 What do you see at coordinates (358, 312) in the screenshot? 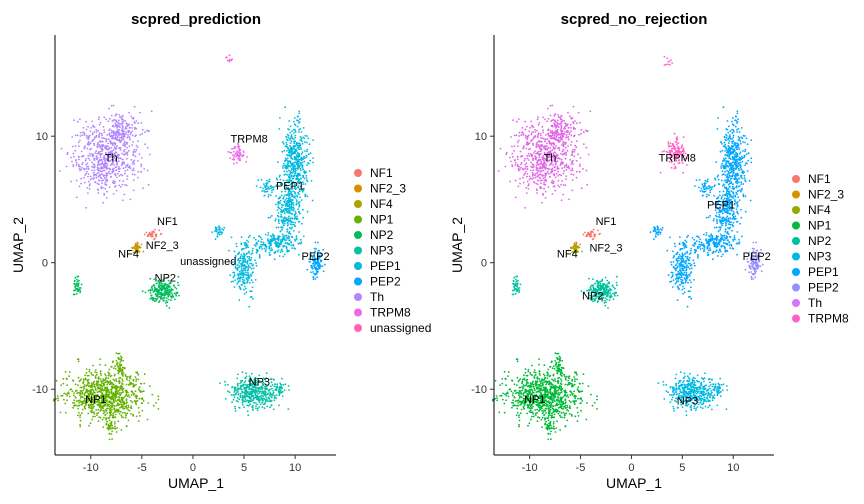
I see `legend-swatch` at bounding box center [358, 312].